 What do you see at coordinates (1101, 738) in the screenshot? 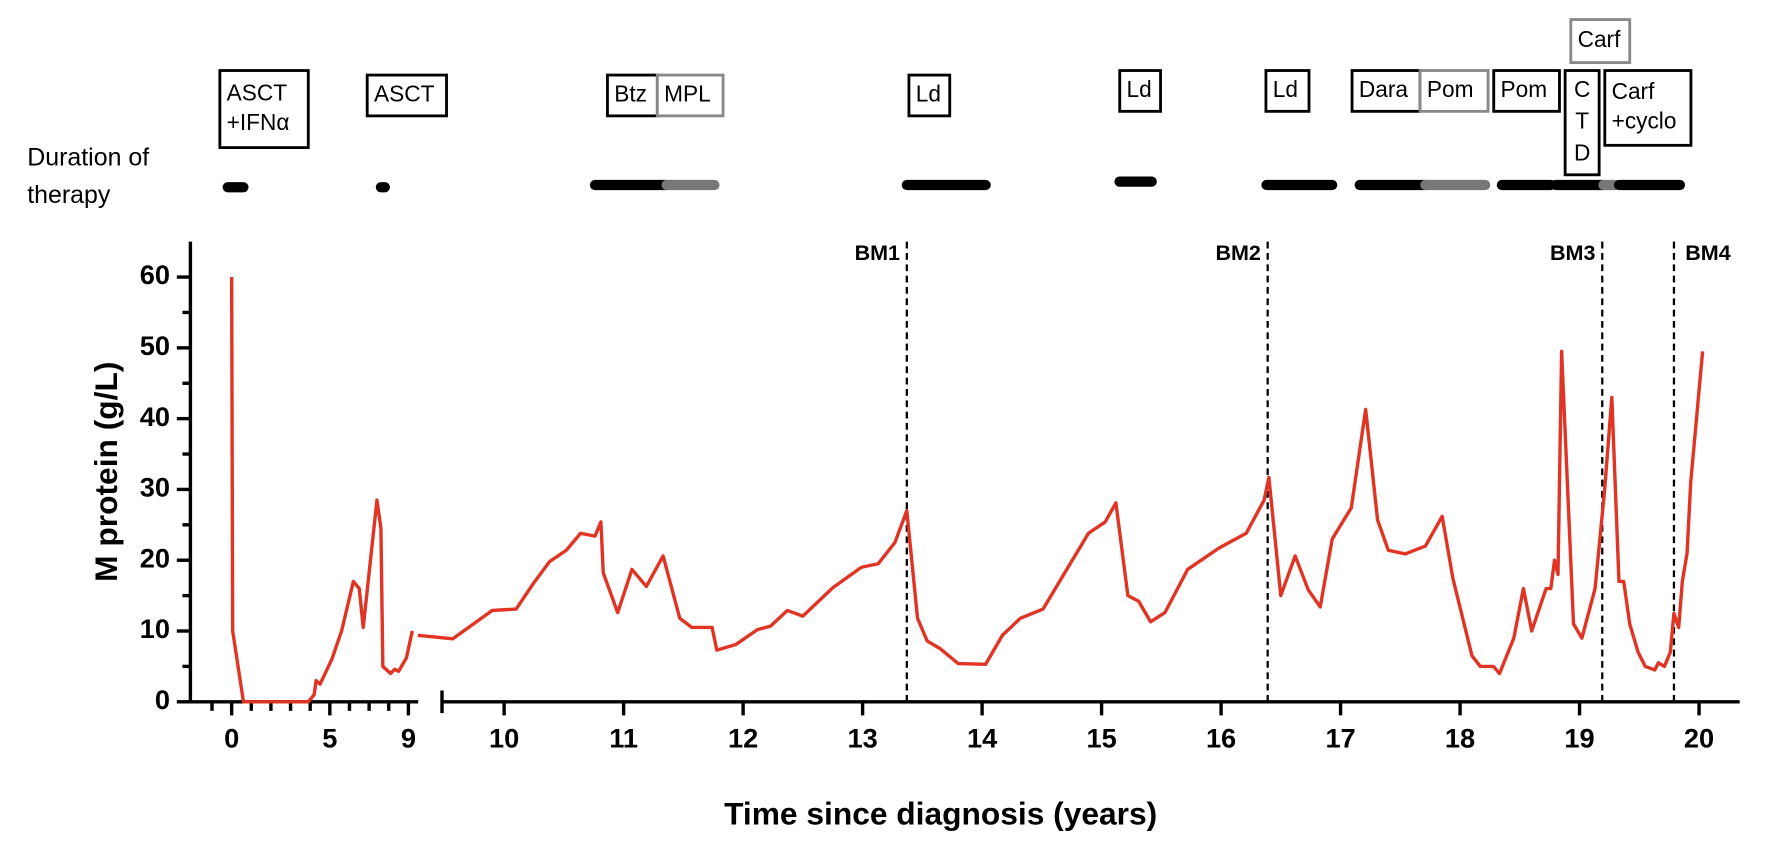
I see `x-tick-label: 15` at bounding box center [1101, 738].